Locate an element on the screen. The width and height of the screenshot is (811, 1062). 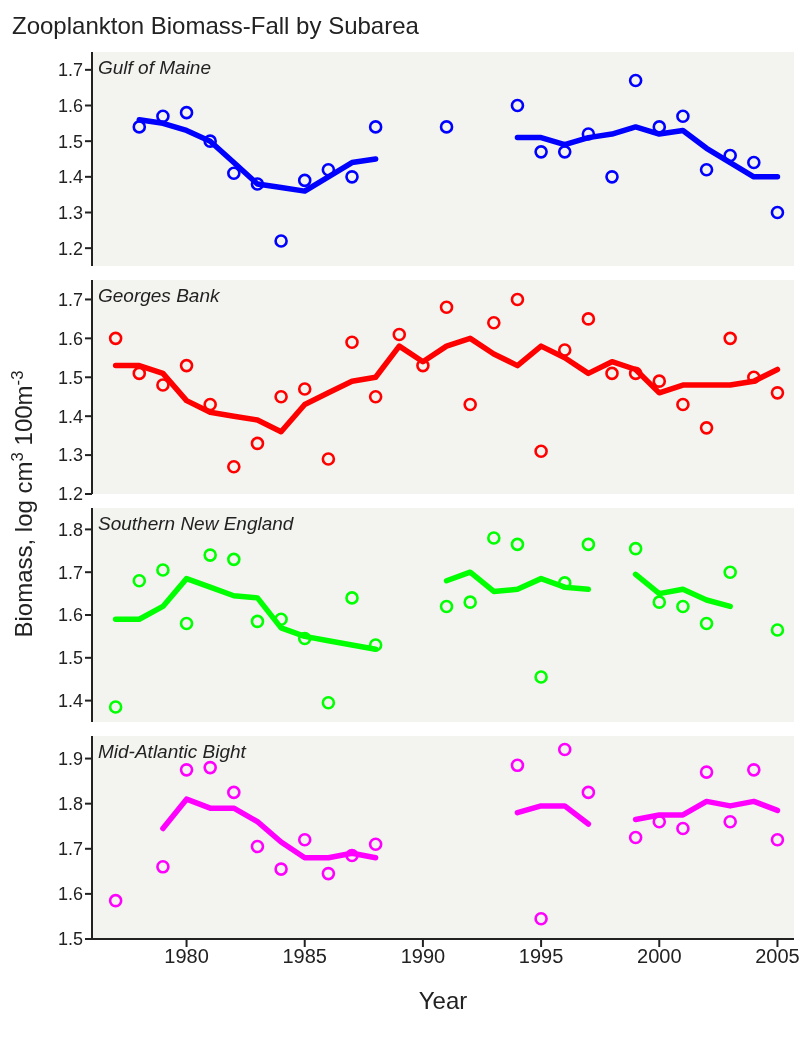
x-tick-label: 1990 is located at coordinates (423, 956).